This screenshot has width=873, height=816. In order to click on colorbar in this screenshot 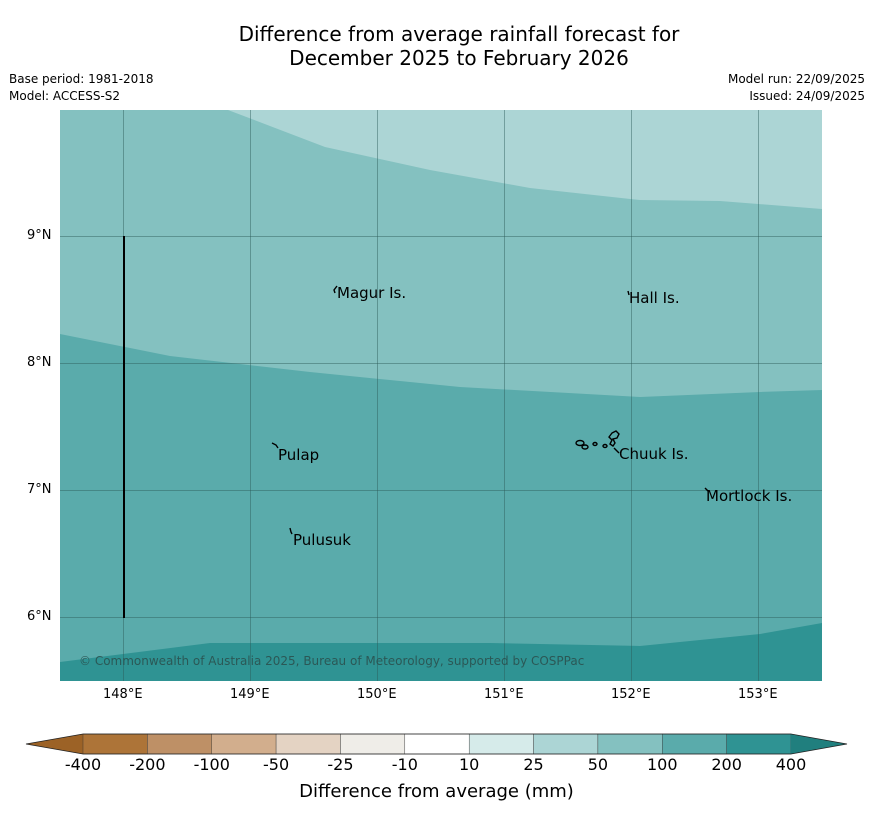, I will do `click(436, 744)`.